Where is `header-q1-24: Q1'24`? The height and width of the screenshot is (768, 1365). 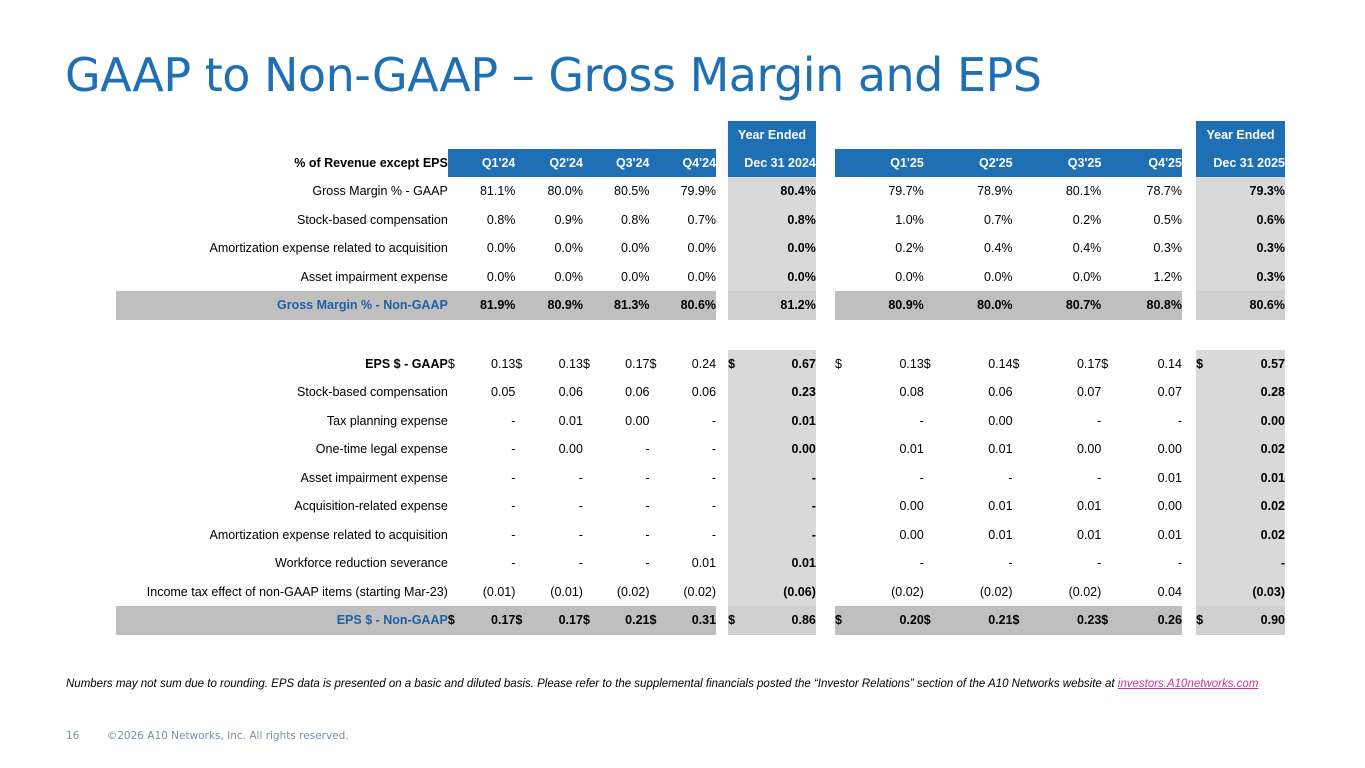
header-q1-24: Q1'24 is located at coordinates (481, 163).